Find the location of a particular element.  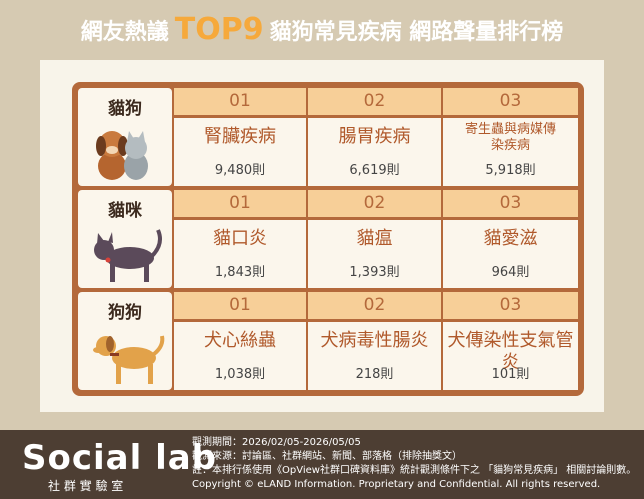

disease-name: 貓愛滋 is located at coordinates (510, 238).